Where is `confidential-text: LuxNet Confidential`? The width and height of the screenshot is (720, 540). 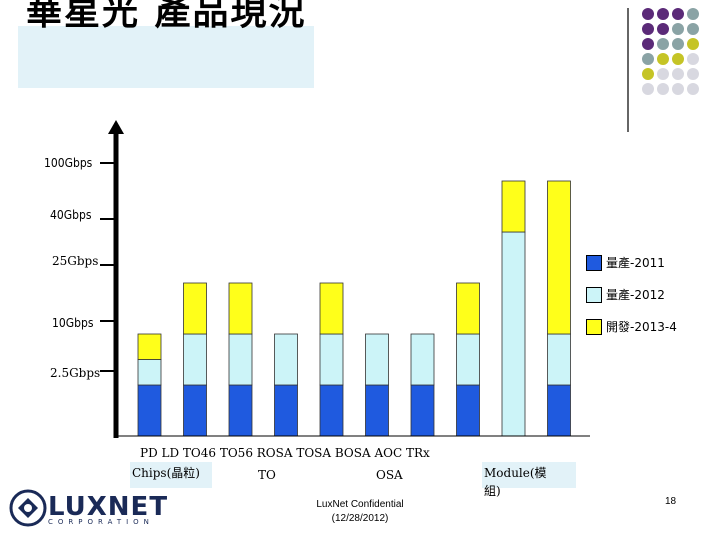 confidential-text: LuxNet Confidential is located at coordinates (360, 504).